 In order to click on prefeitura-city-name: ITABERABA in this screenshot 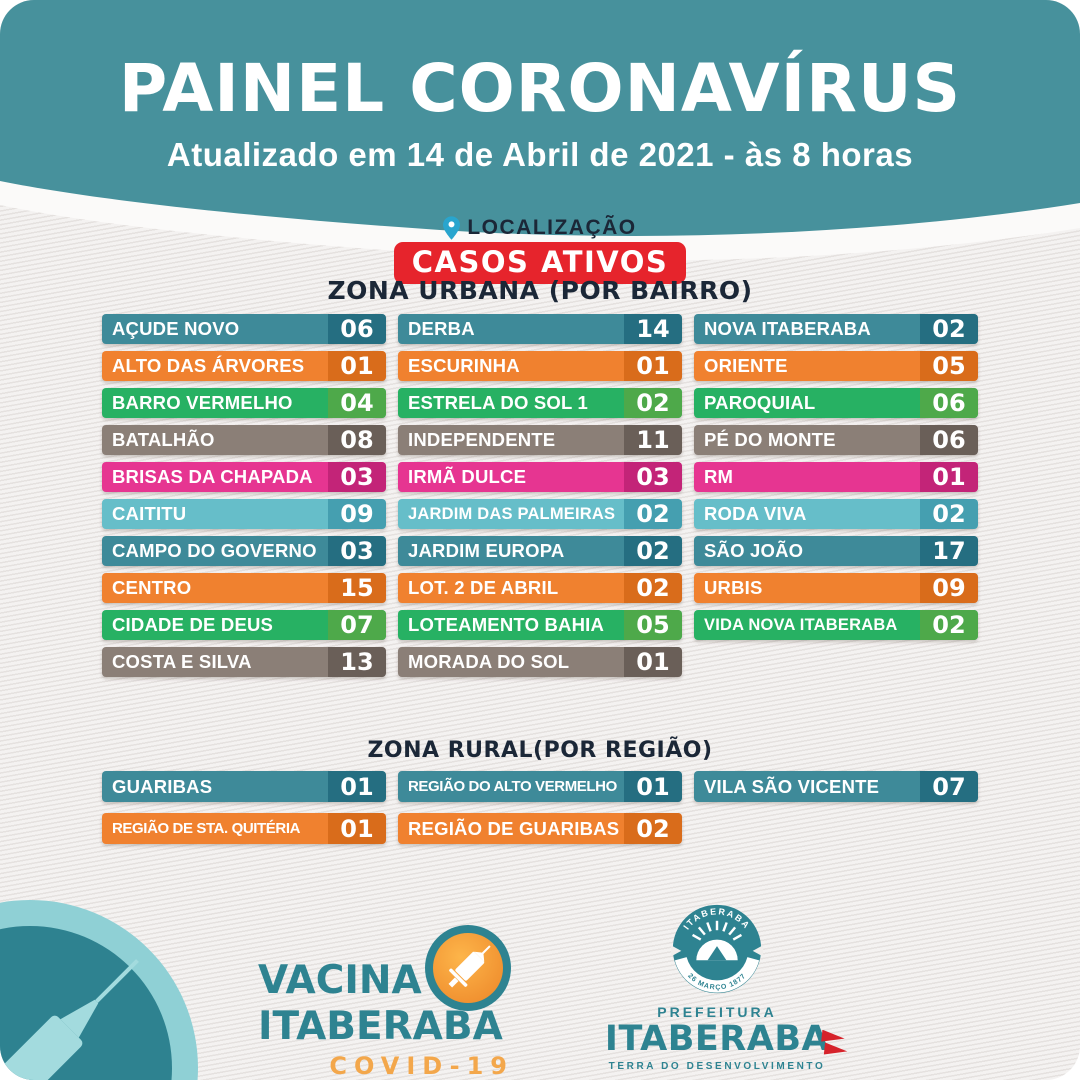, I will do `click(726, 1039)`.